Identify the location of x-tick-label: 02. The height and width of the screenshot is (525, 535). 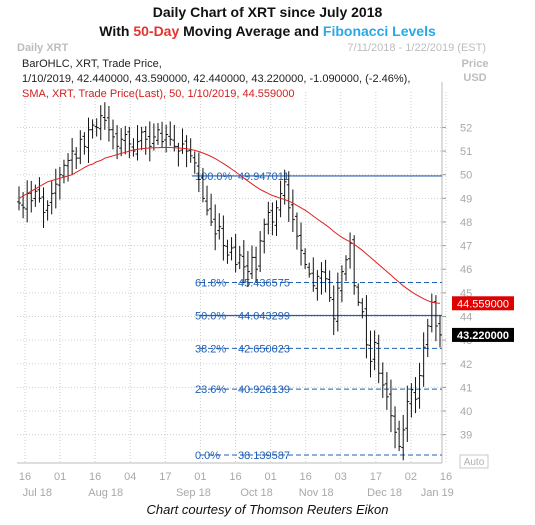
(411, 477).